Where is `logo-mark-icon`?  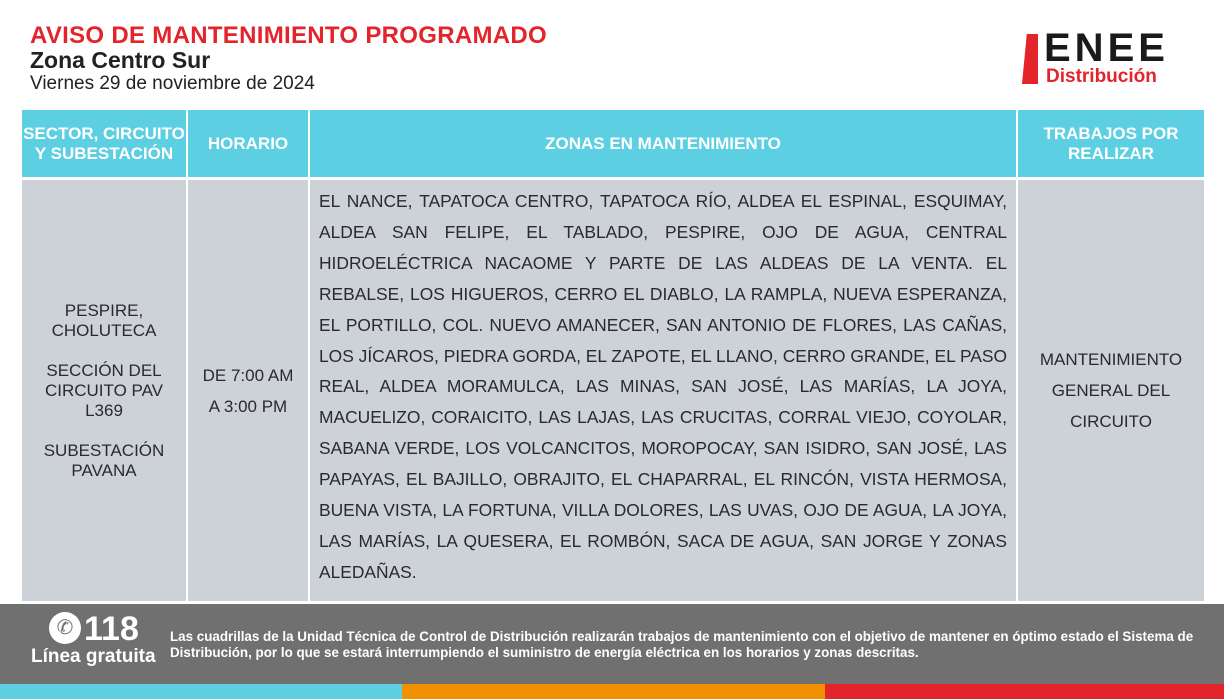 logo-mark-icon is located at coordinates (1030, 59).